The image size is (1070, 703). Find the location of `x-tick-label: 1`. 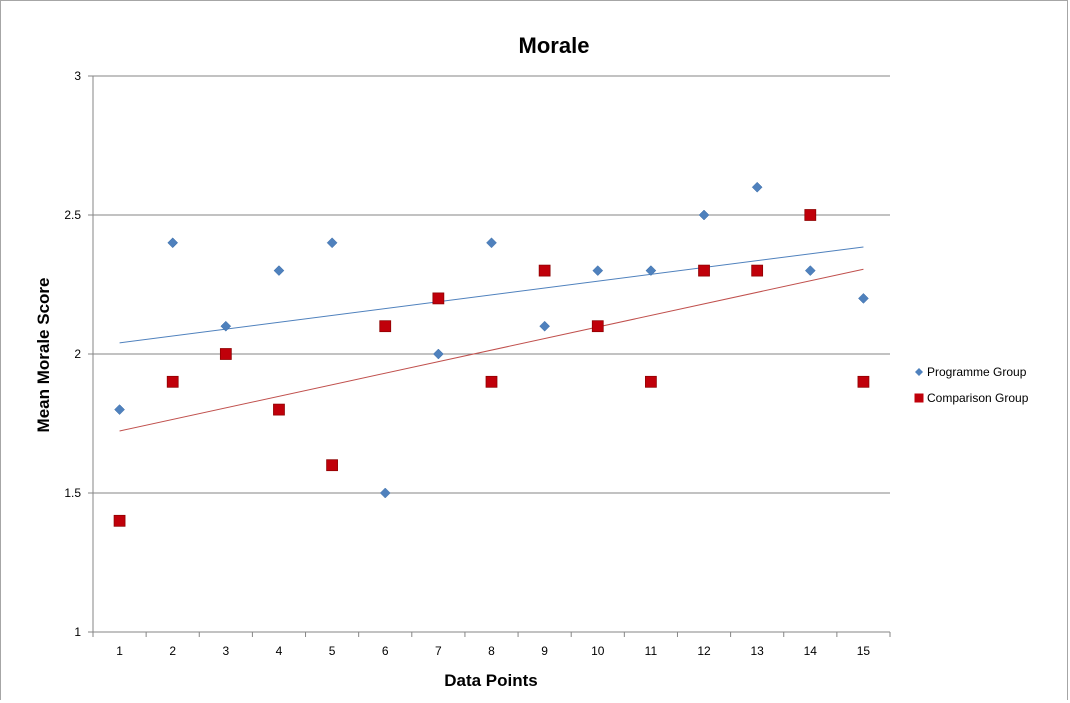

x-tick-label: 1 is located at coordinates (119, 651).